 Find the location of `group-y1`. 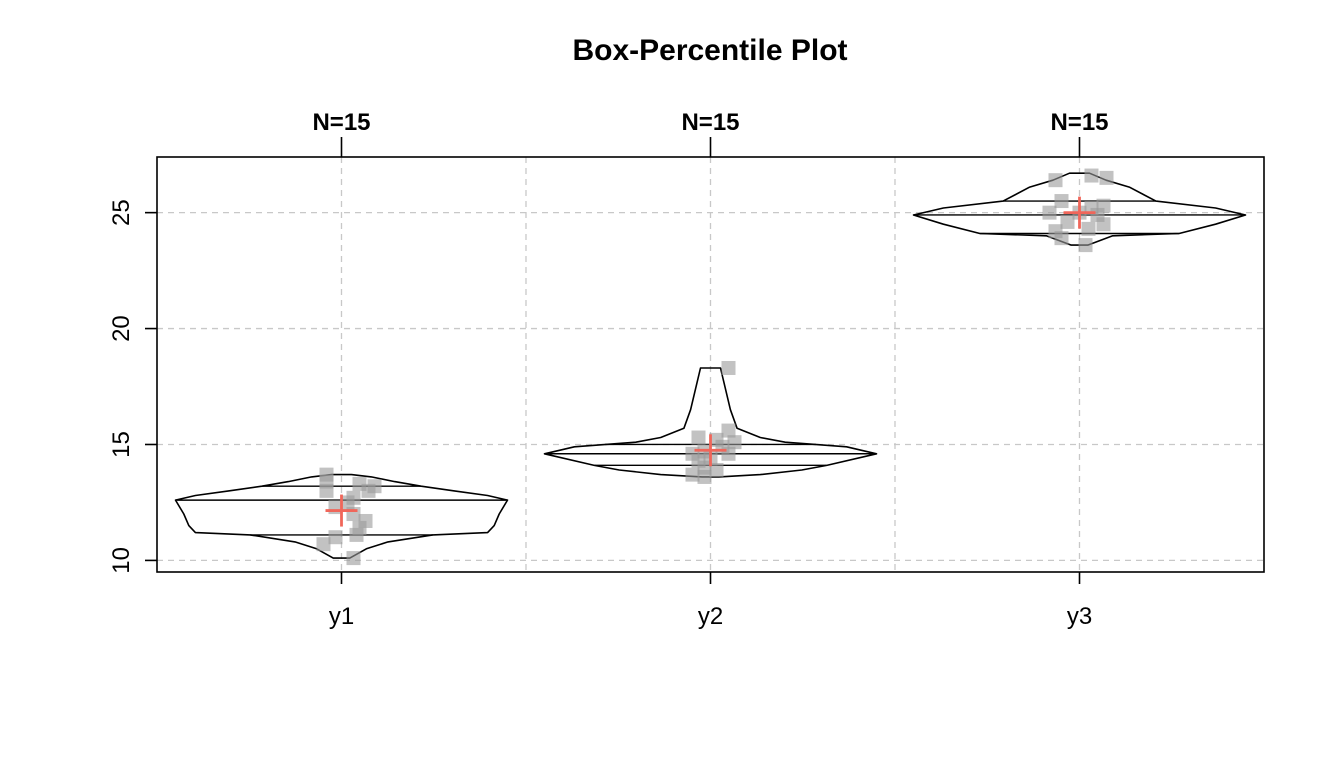

group-y1 is located at coordinates (341, 516).